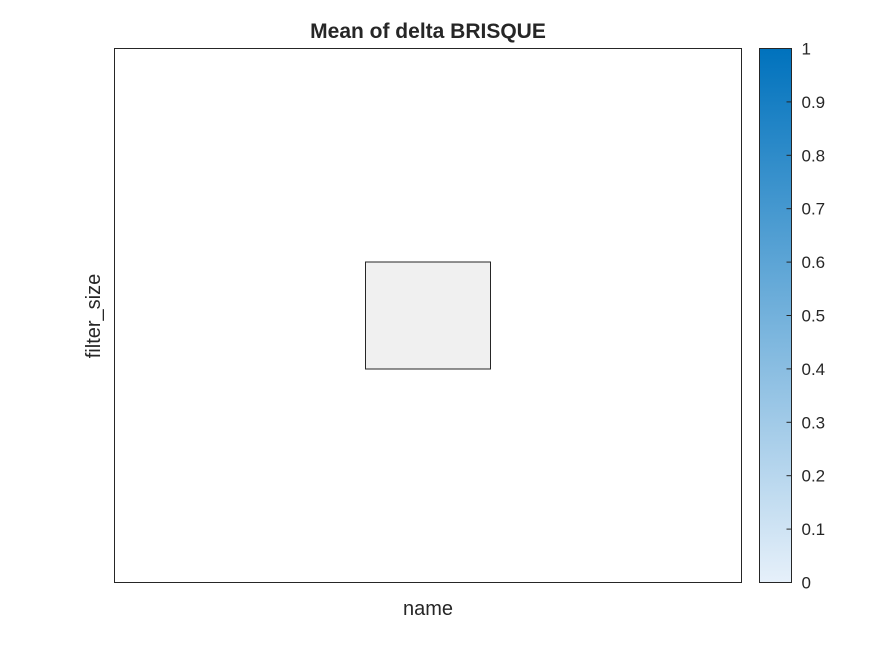 Image resolution: width=875 pixels, height=661 pixels. What do you see at coordinates (806, 583) in the screenshot?
I see `colorbar-tick-label: 0` at bounding box center [806, 583].